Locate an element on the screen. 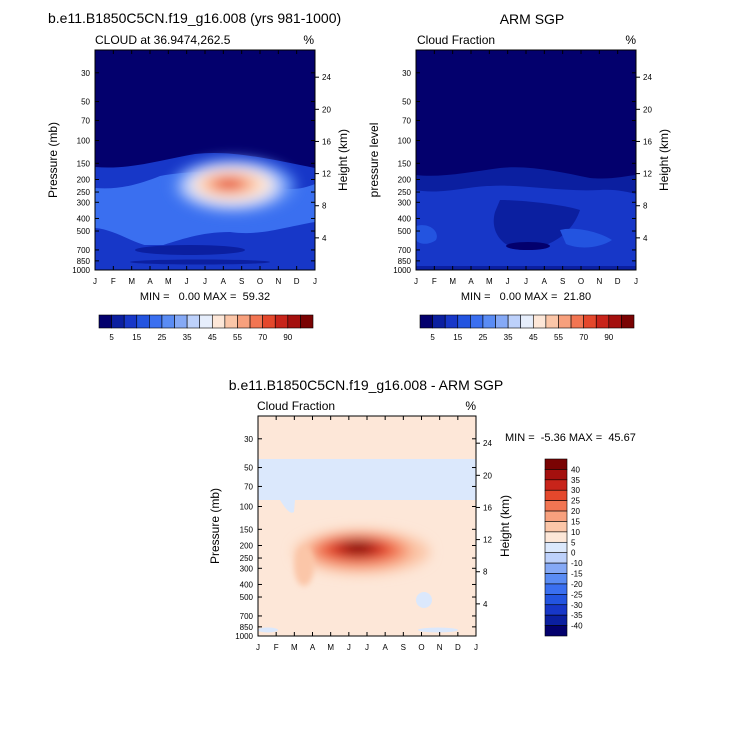 This screenshot has width=733, height=744. panel-obs-ylabel: pressure level is located at coordinates (374, 160).